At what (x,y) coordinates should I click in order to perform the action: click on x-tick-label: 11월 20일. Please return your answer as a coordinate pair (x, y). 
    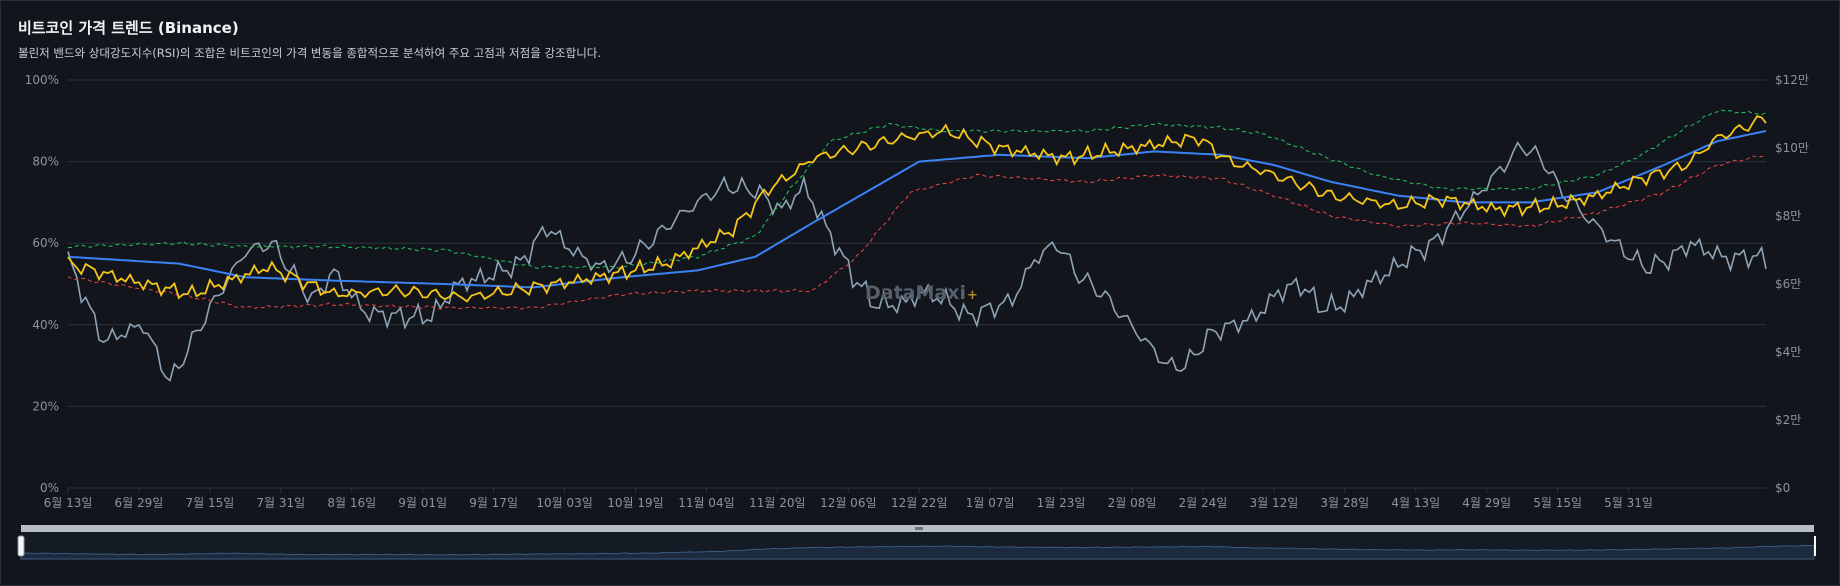
    Looking at the image, I should click on (777, 503).